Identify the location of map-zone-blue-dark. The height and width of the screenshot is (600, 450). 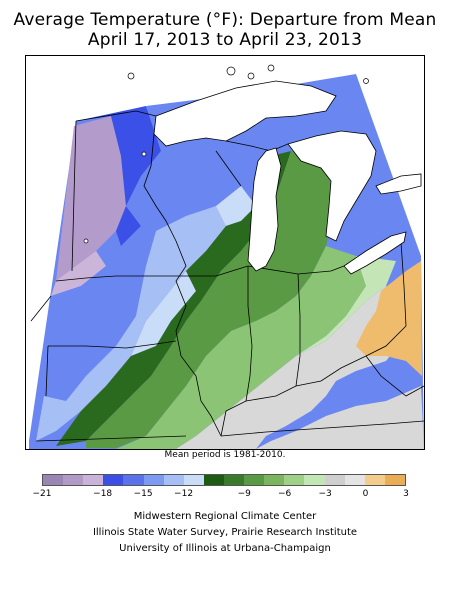
(118, 176).